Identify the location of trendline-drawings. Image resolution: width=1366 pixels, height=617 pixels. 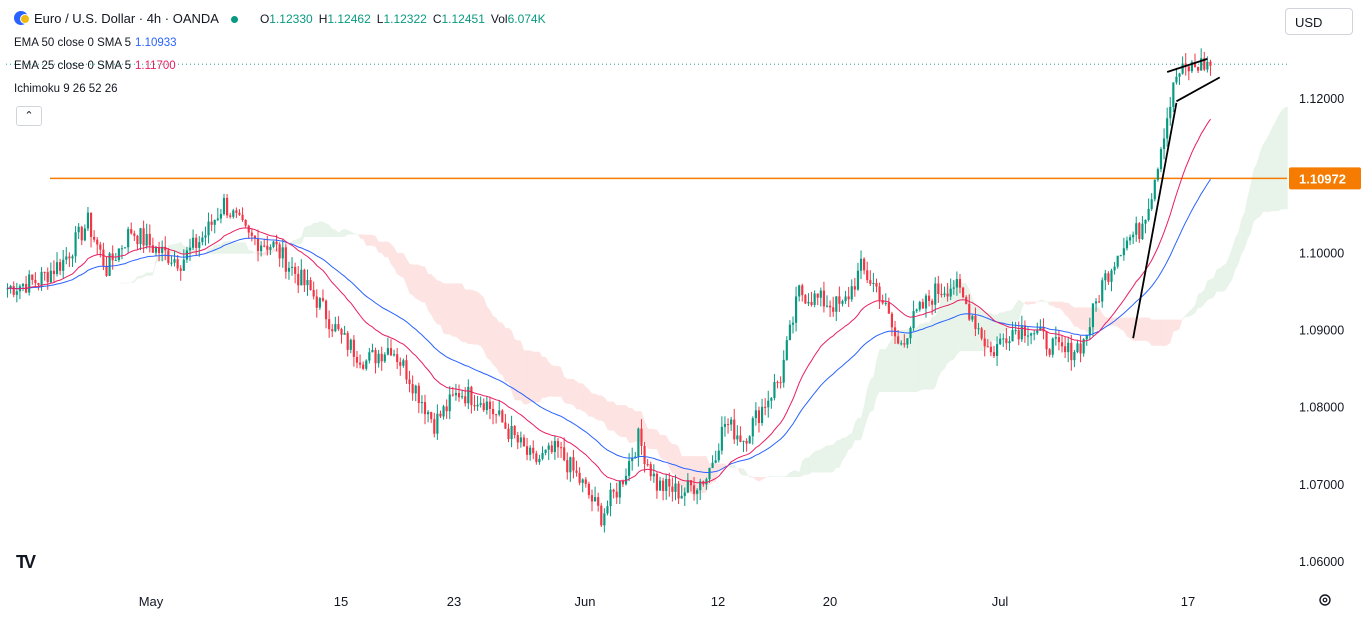
(1176, 198).